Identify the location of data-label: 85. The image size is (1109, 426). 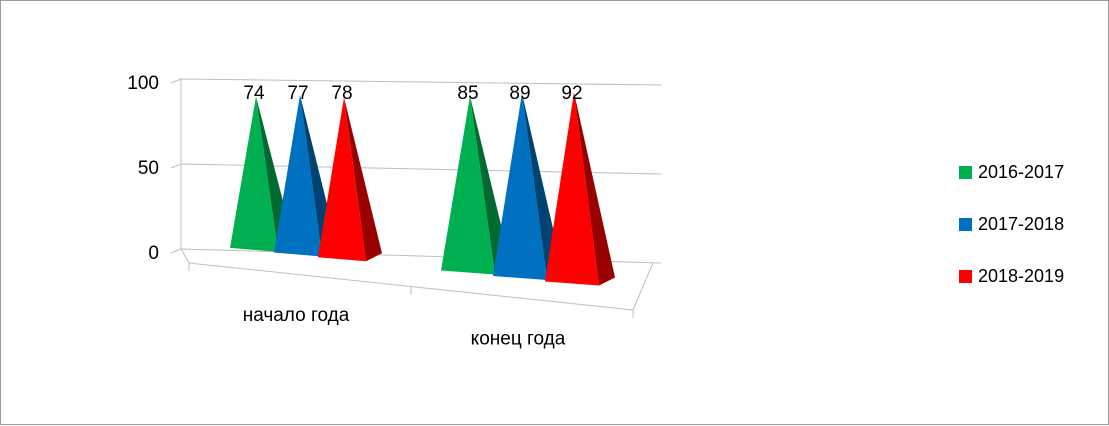
(467, 93).